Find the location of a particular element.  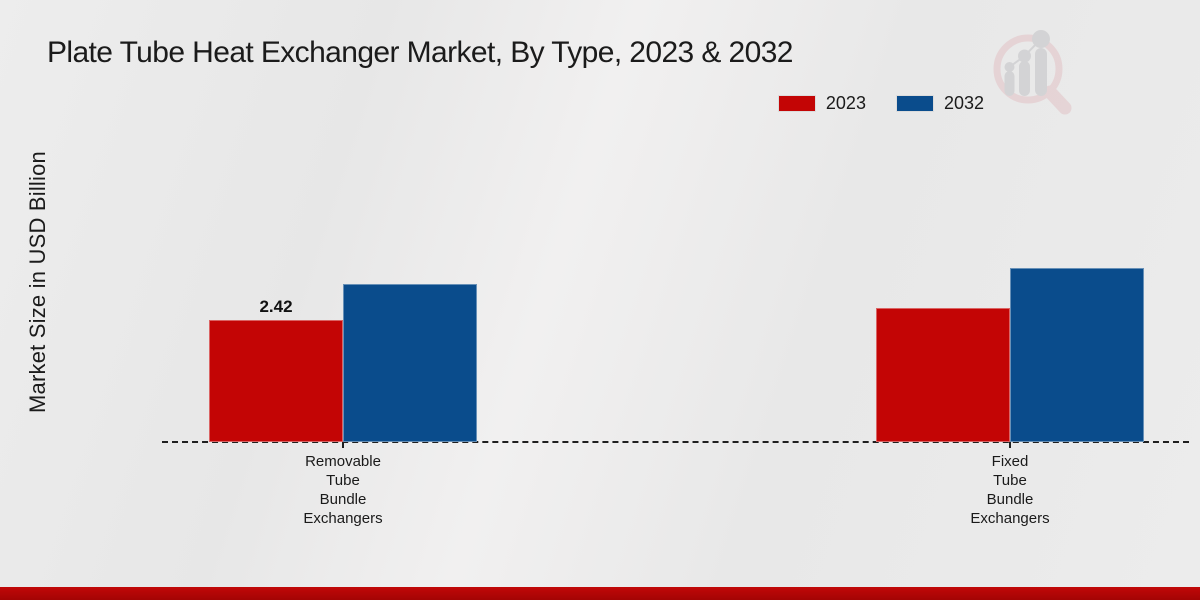

x-axis-category-label: Removable Tube Bundle Exchangers is located at coordinates (343, 490).